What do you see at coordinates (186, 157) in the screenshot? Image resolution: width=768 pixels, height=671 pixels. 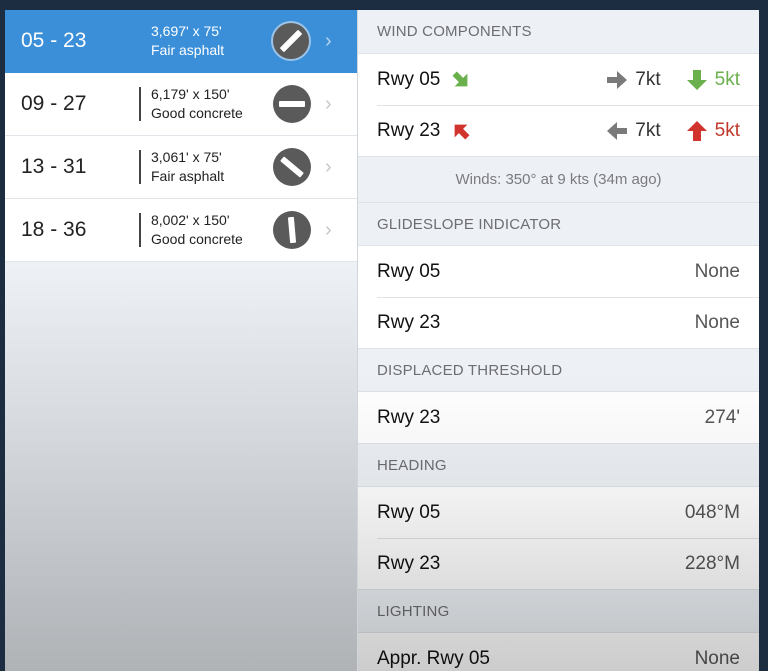 I see `runway-dimensions: 3,061' x 75'` at bounding box center [186, 157].